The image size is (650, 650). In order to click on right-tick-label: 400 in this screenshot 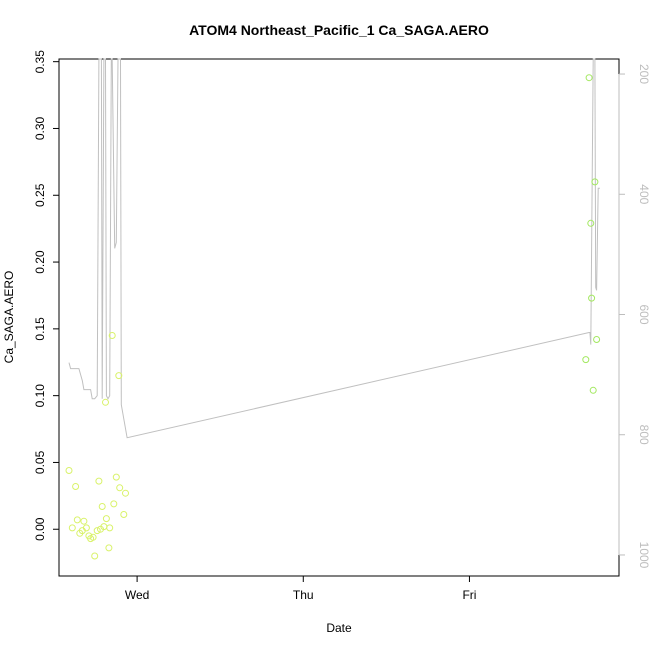, I will do `click(643, 194)`.